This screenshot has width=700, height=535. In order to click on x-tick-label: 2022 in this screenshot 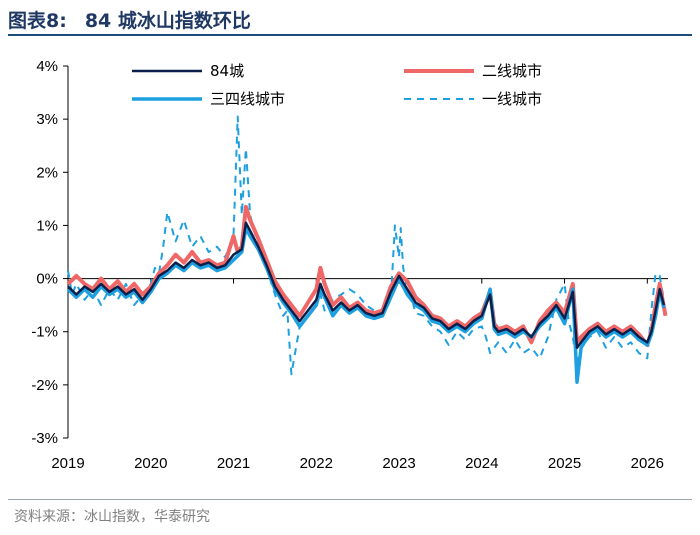, I will do `click(316, 463)`.